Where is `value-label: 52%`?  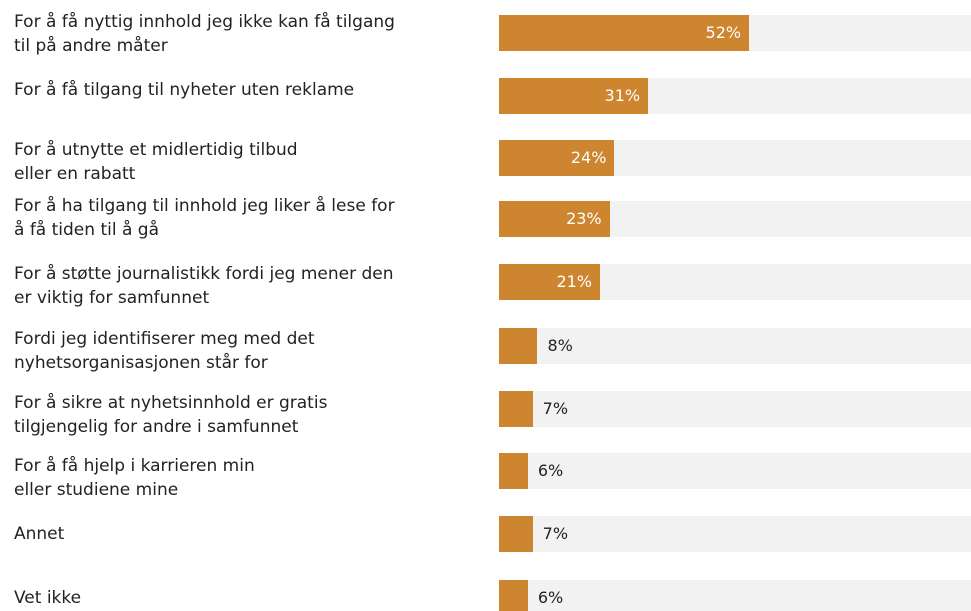 value-label: 52% is located at coordinates (723, 32).